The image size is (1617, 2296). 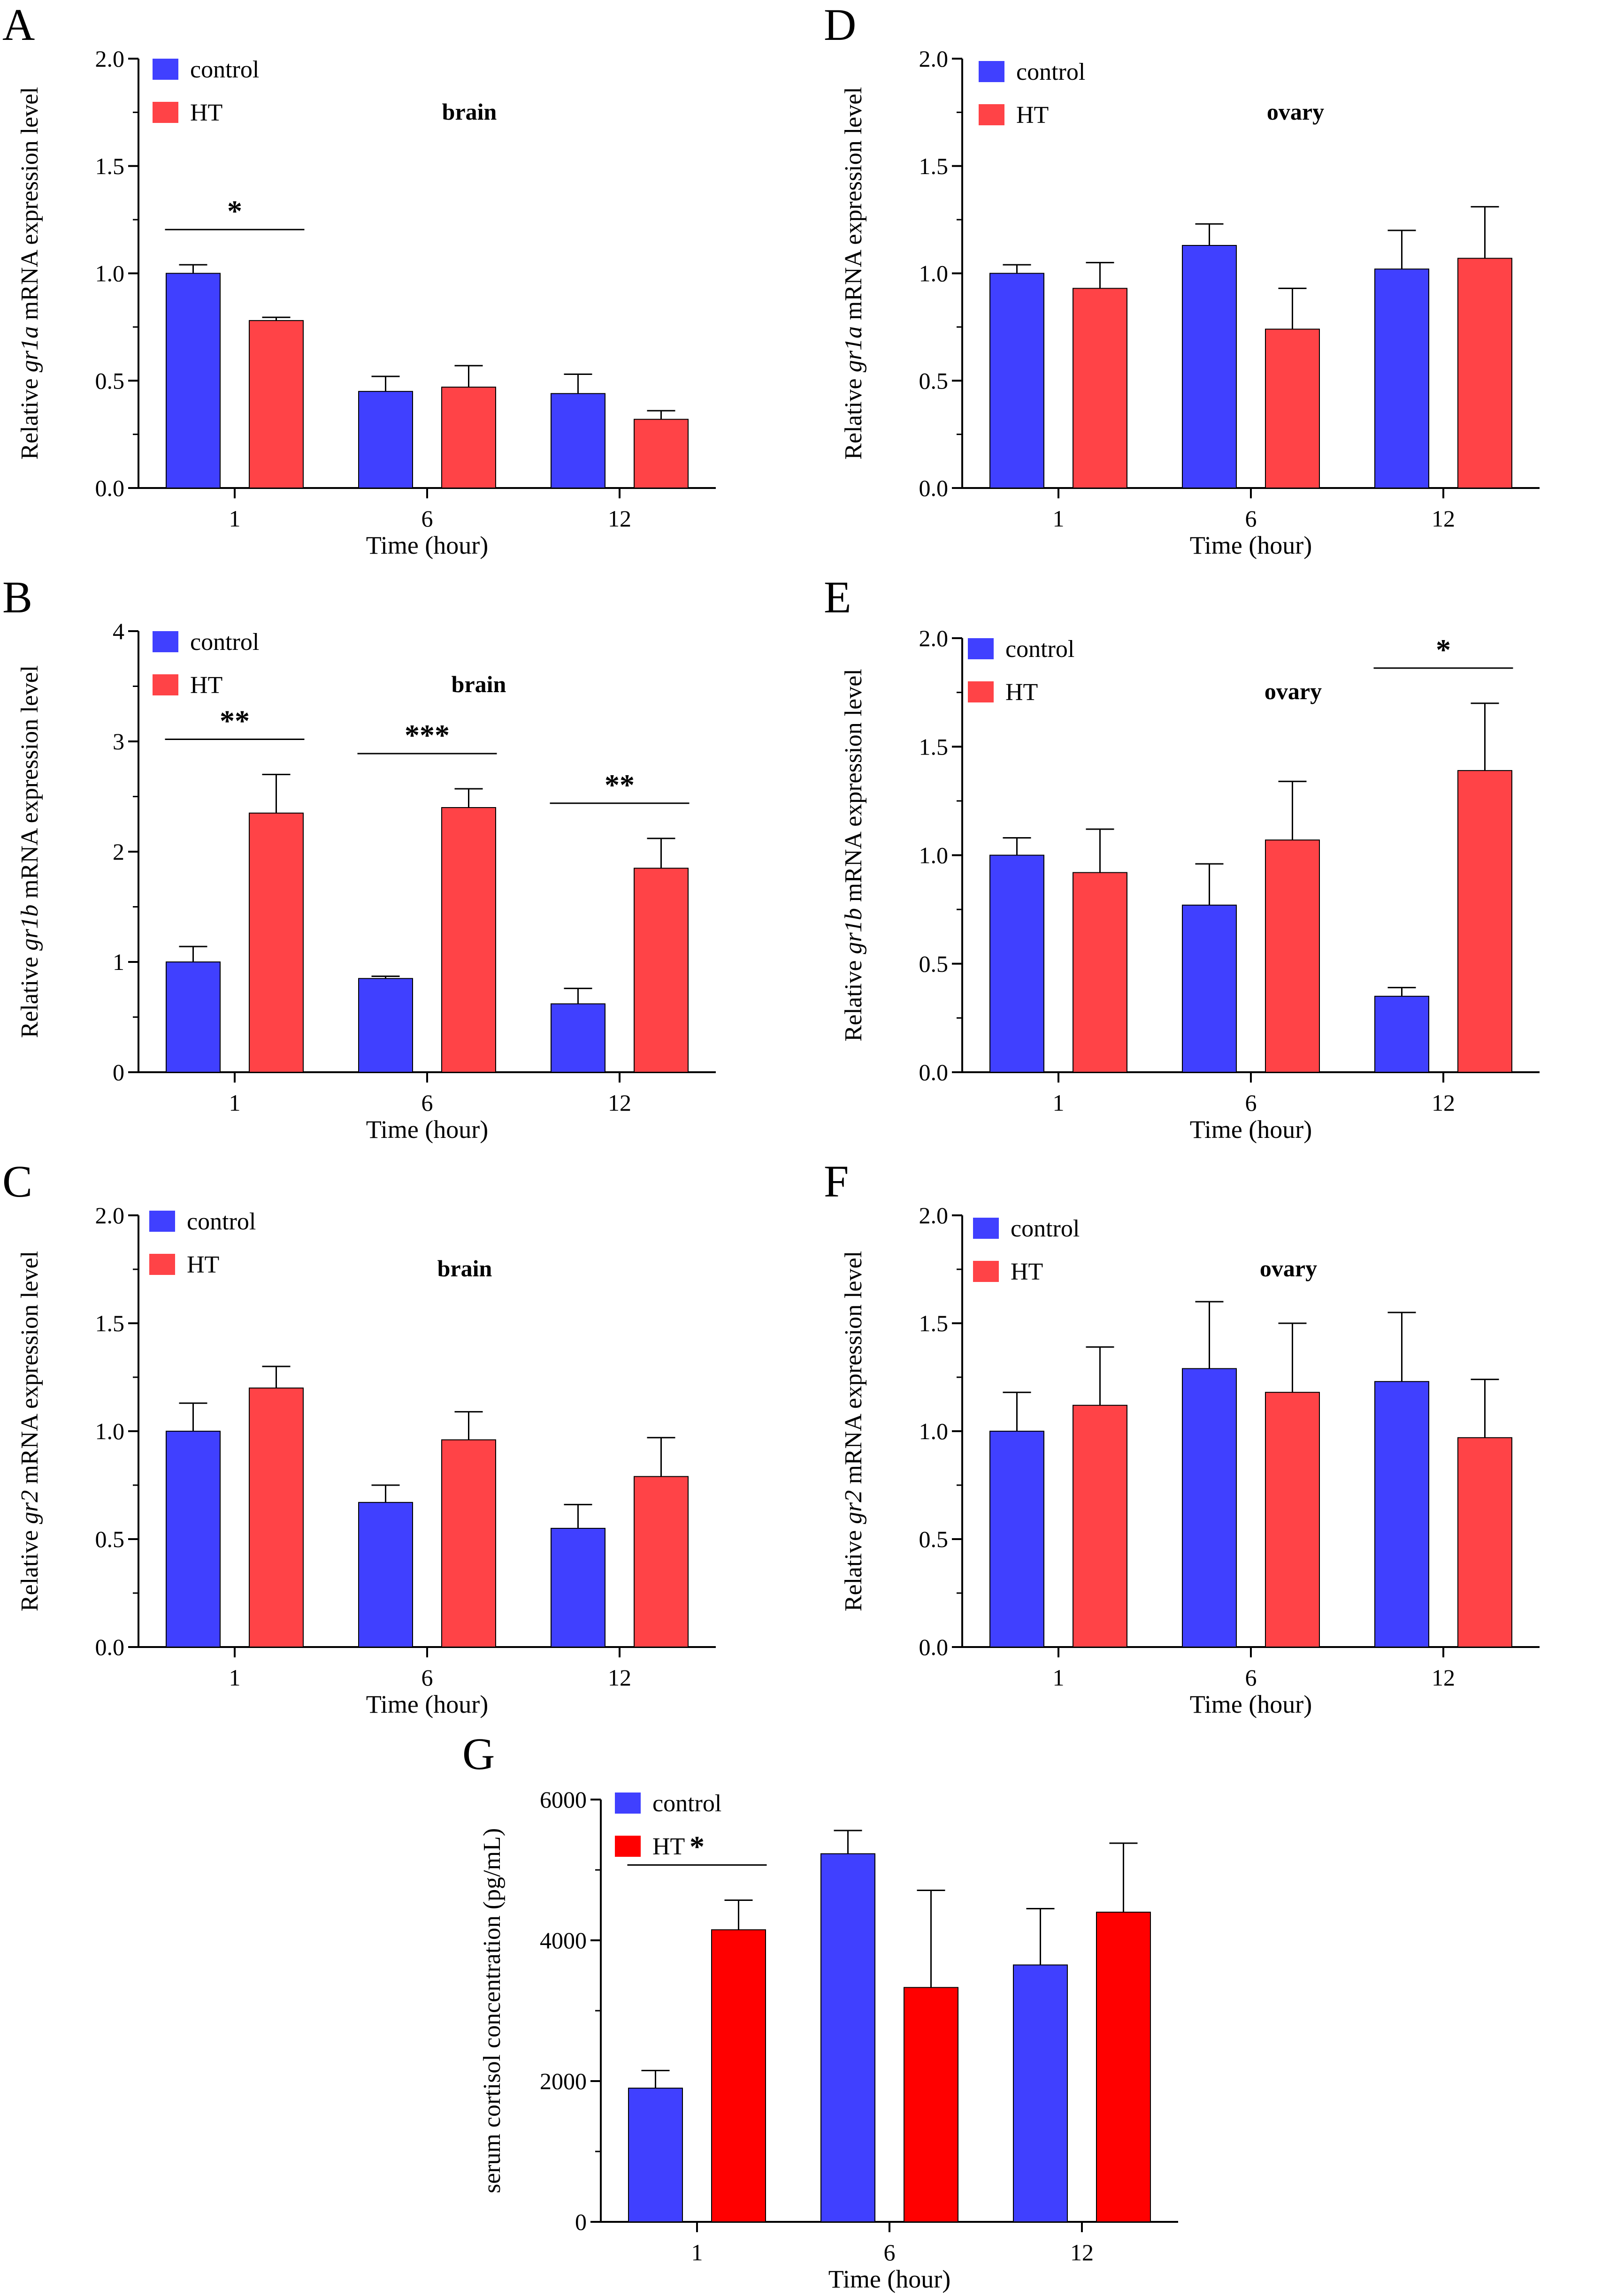 I want to click on y-axis-label-prefix: serum cortisol concentration (pg/mL), so click(x=492, y=2010).